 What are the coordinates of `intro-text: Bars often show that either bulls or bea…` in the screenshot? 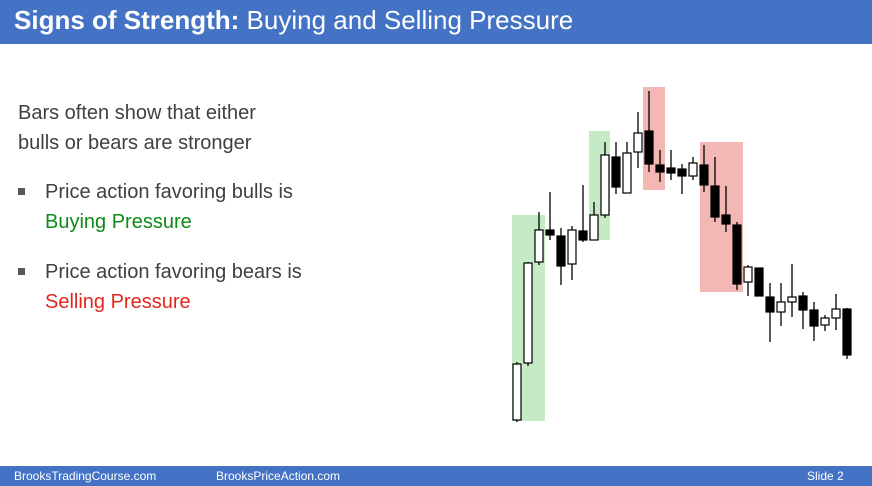 It's located at (137, 128).